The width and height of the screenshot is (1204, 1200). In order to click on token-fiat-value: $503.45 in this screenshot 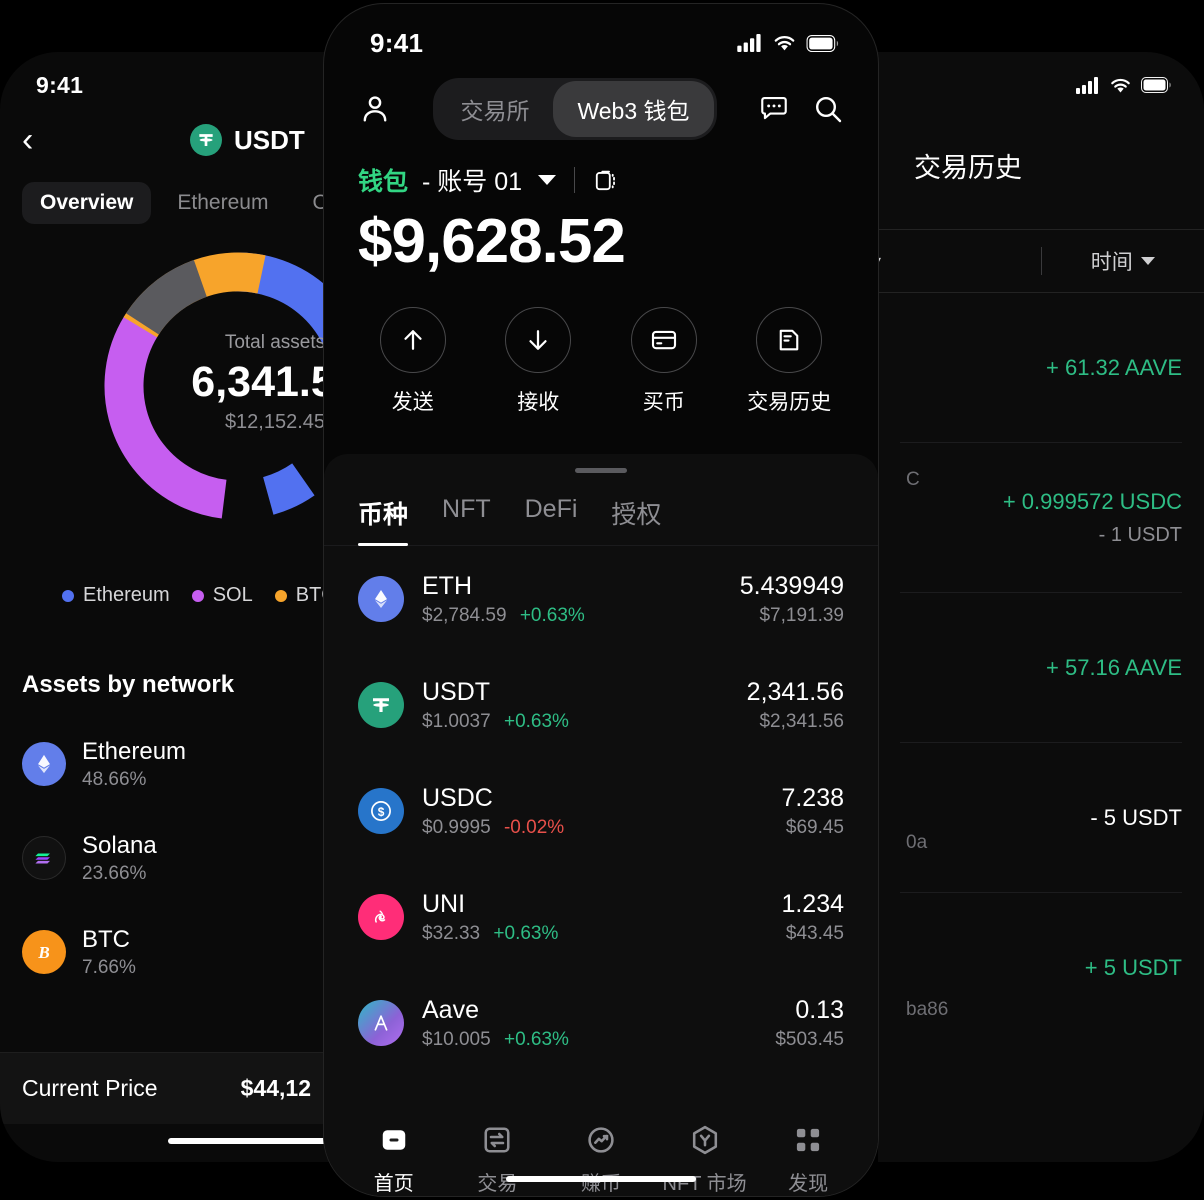, I will do `click(809, 1039)`.